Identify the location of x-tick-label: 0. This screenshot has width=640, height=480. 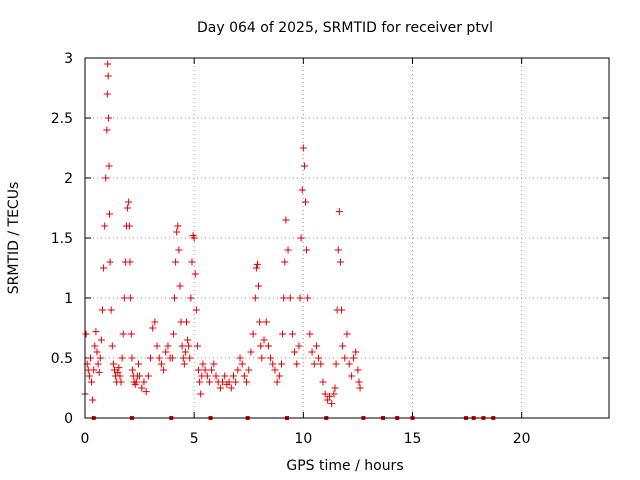
(85, 439).